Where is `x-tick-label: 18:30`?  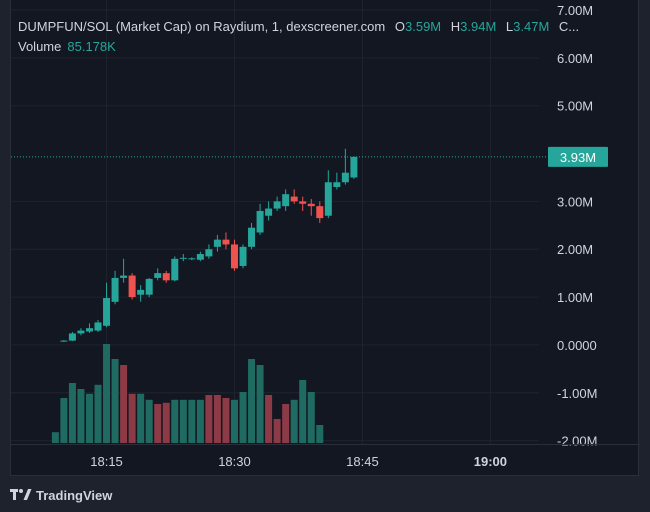
x-tick-label: 18:30 is located at coordinates (234, 461).